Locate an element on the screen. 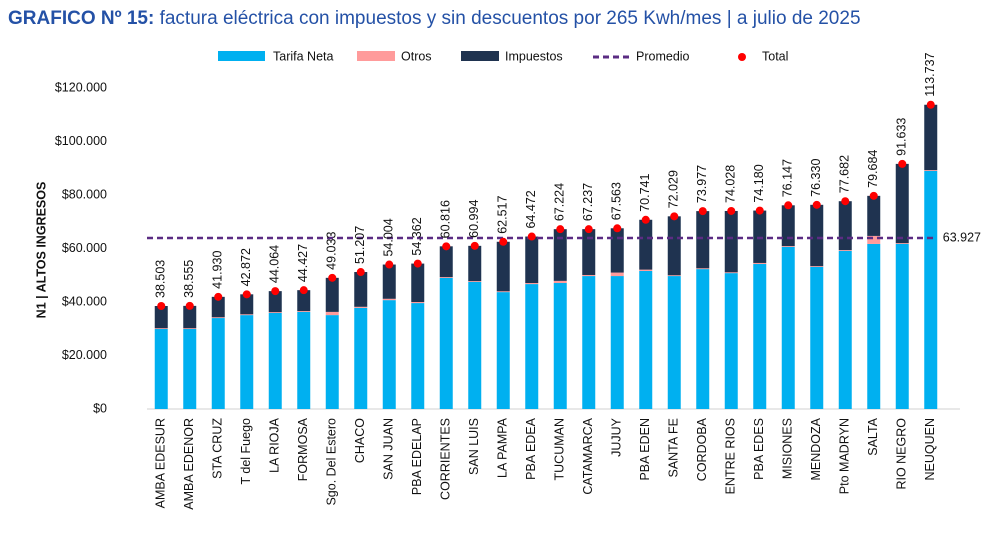  x-tick-label: LA PAMPA is located at coordinates (503, 447).